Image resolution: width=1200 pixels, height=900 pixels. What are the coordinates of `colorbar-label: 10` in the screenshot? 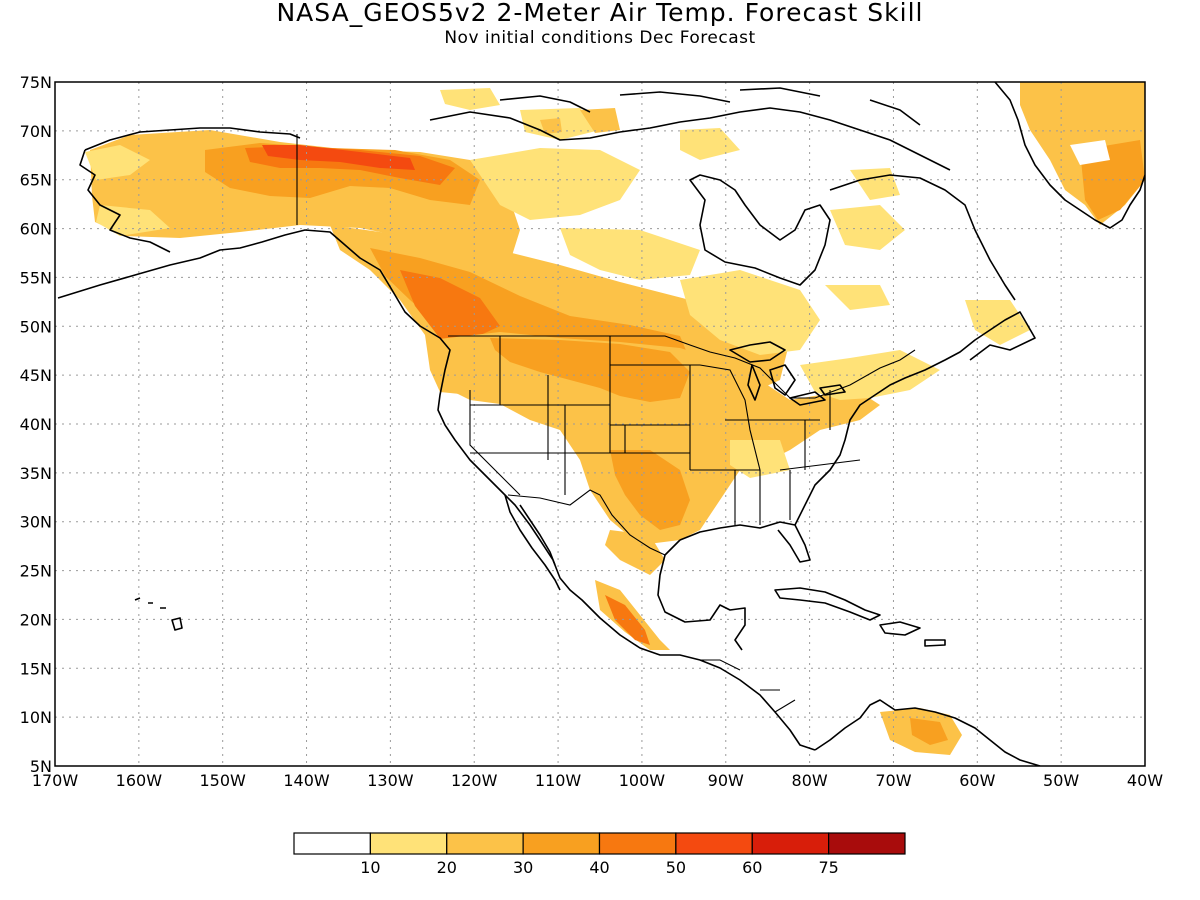 It's located at (370, 867).